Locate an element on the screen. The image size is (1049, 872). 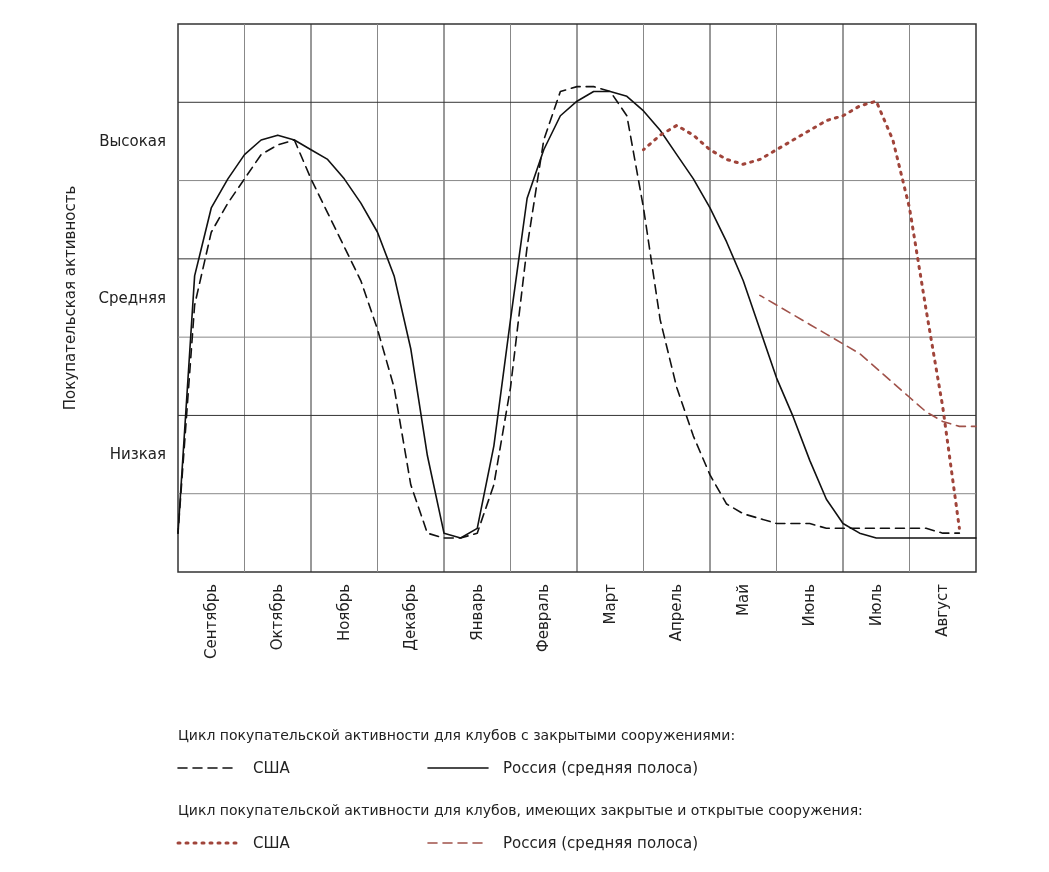
x-tick-label: Сентябрь is located at coordinates (210, 621).